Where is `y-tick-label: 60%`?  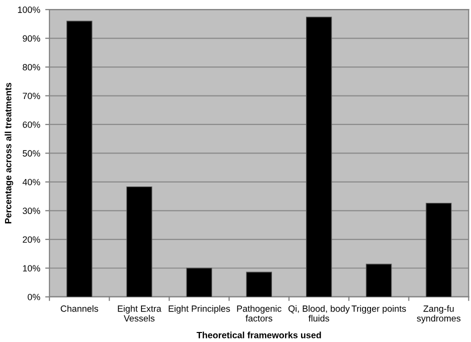
y-tick-label: 60% is located at coordinates (31, 124).